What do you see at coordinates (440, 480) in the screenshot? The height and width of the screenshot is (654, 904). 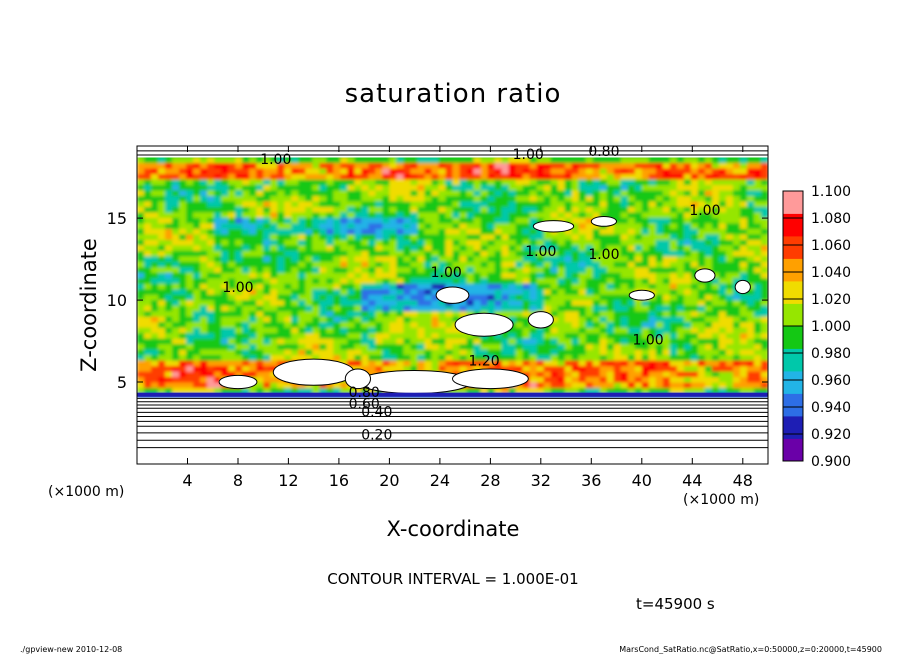 I see `x-tick-label: 24` at bounding box center [440, 480].